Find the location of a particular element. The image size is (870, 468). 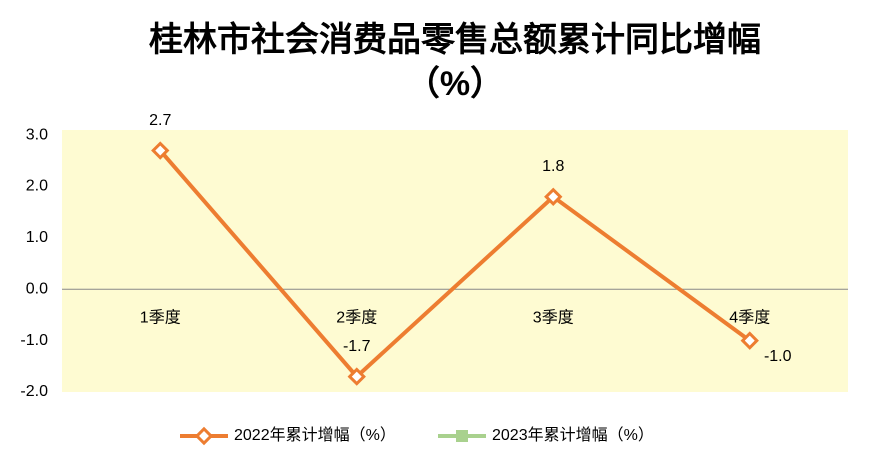

x-tick-label: 4季度 is located at coordinates (749, 317).